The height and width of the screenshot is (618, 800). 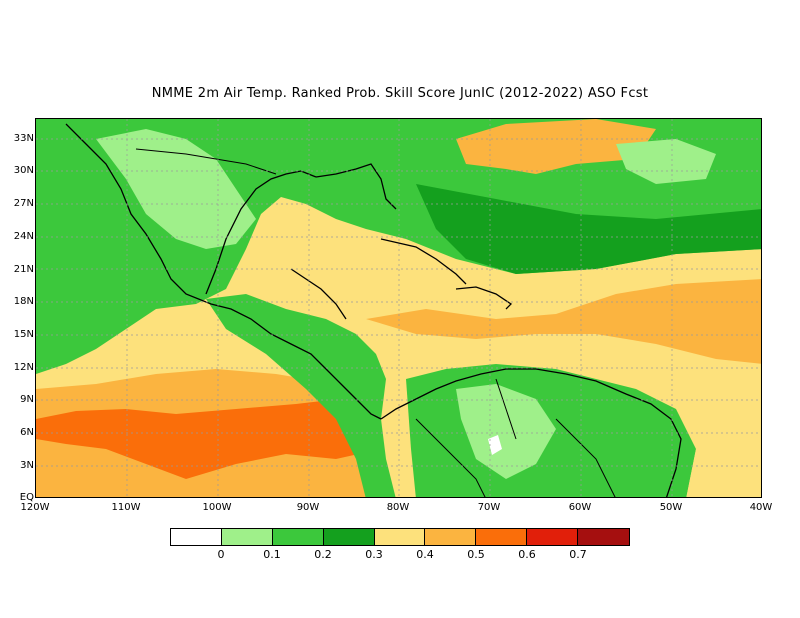 I want to click on lon-label-90w: 90W, so click(x=308, y=507).